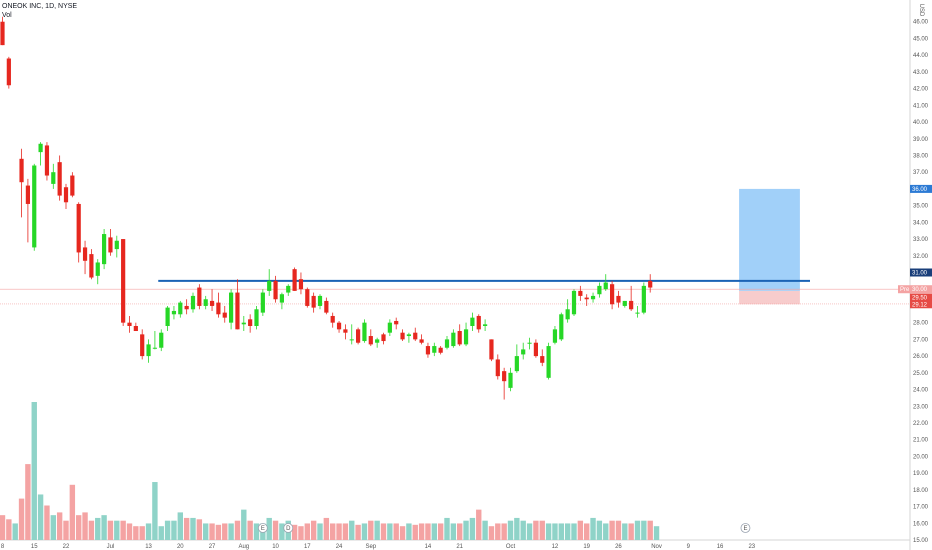  I want to click on x-tick-label: 12, so click(555, 547).